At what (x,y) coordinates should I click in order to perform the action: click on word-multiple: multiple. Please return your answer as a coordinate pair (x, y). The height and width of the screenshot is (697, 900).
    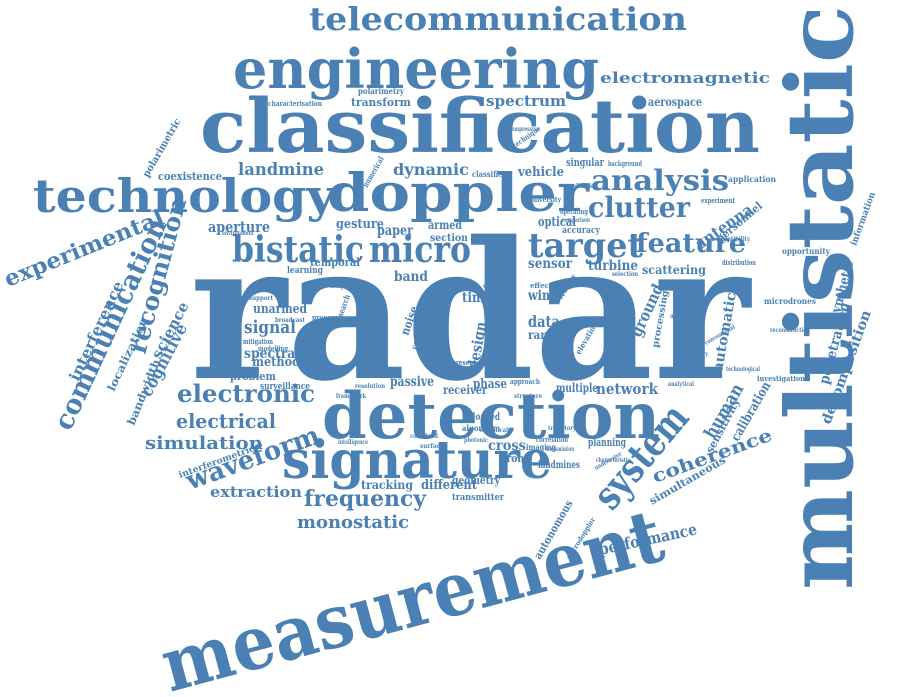
    Looking at the image, I should click on (577, 388).